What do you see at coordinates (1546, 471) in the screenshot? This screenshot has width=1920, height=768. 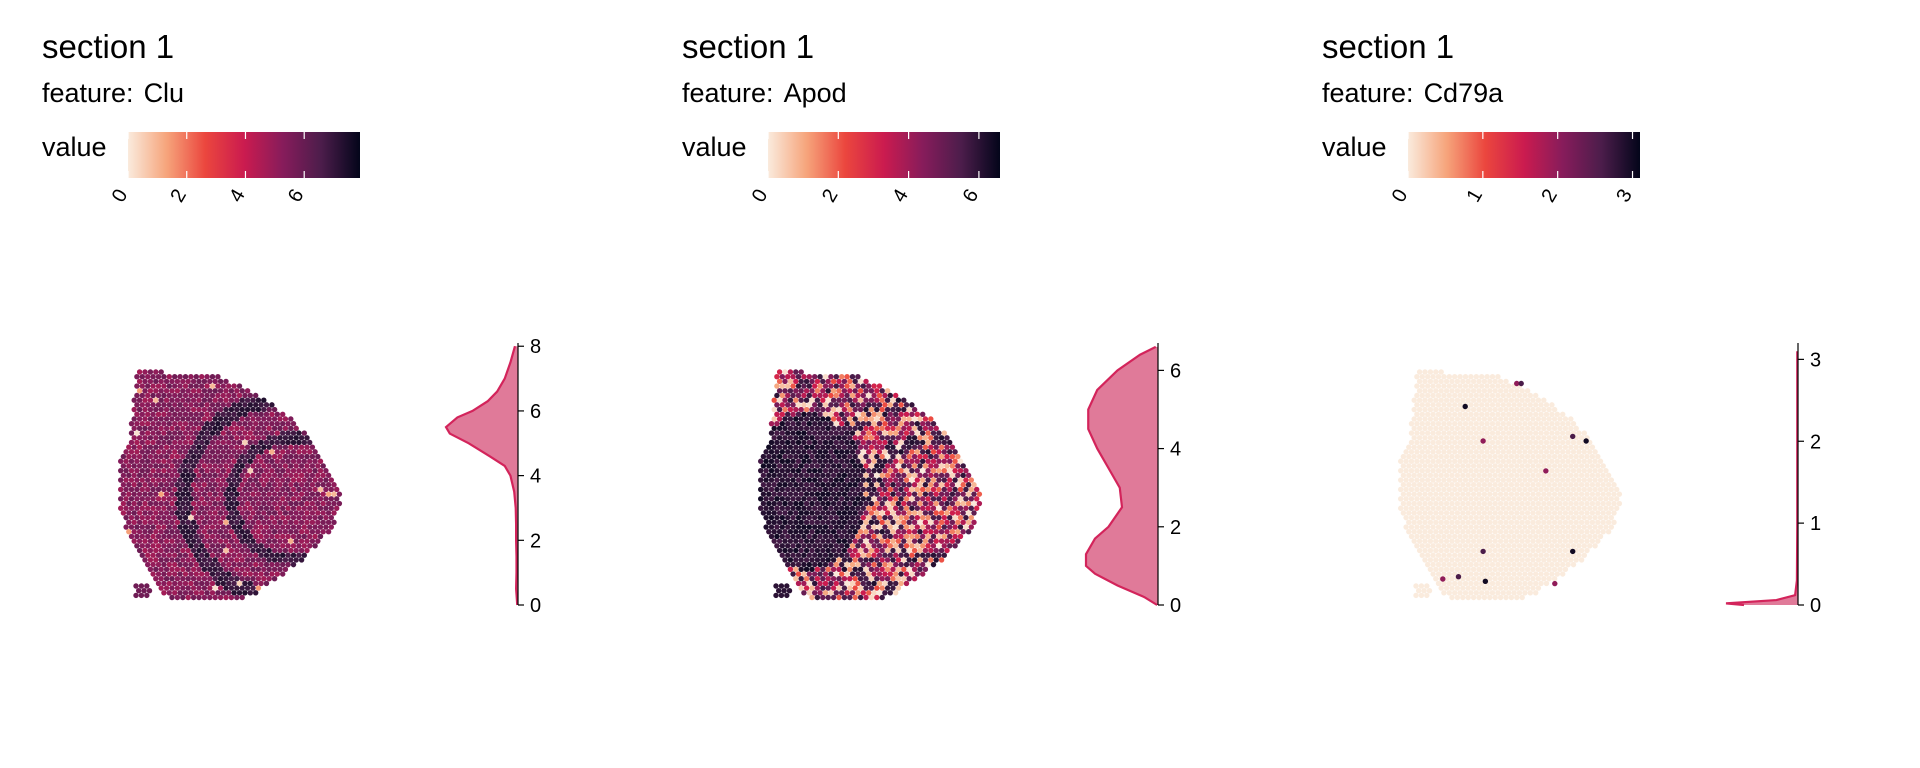 I see `highlight-spot` at bounding box center [1546, 471].